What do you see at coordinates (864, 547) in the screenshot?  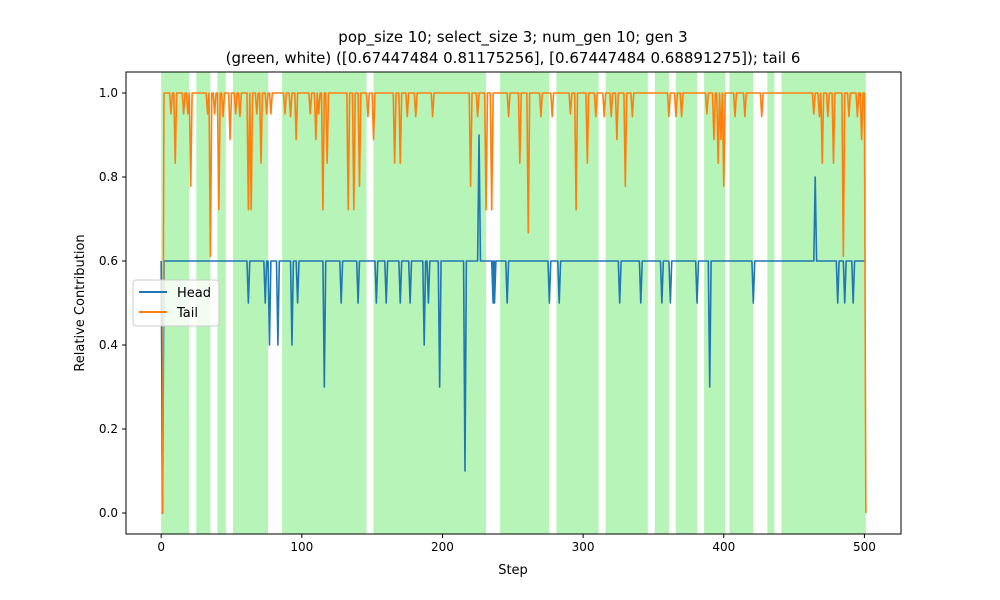 I see `x-tick-label: 500` at bounding box center [864, 547].